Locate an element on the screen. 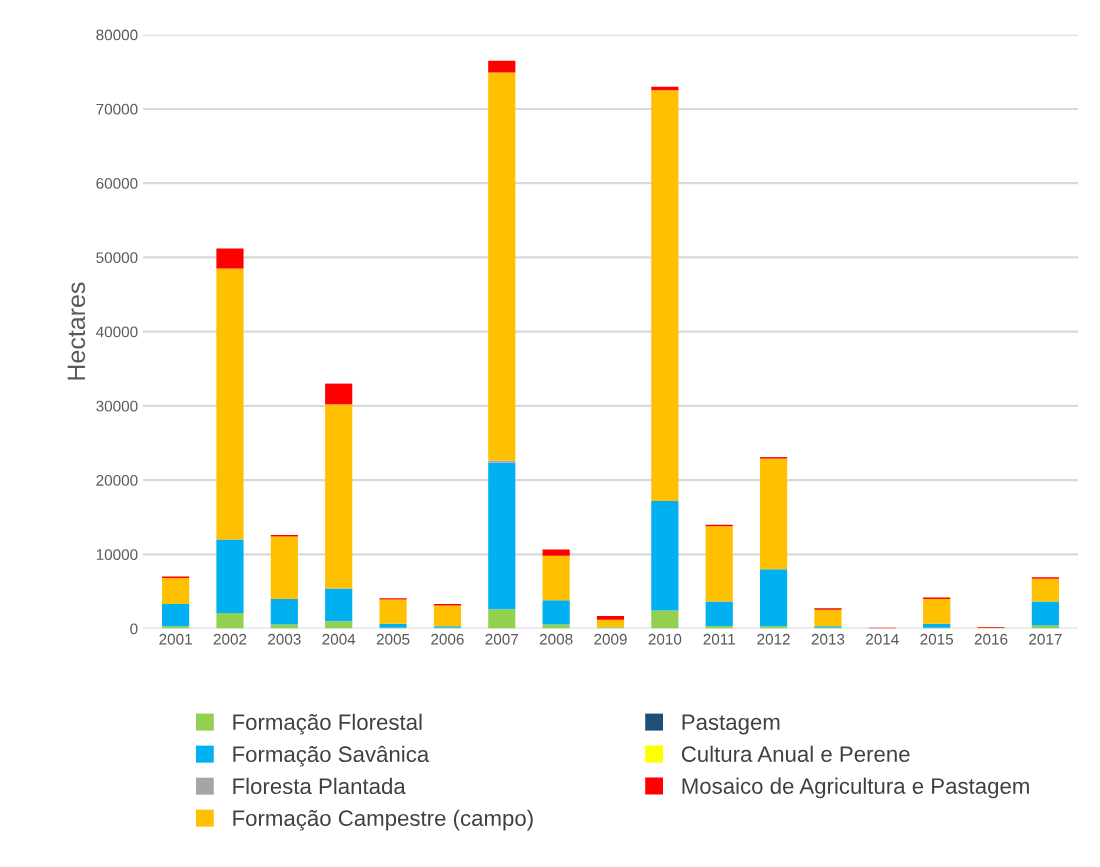 The height and width of the screenshot is (867, 1100). legend-label: Formação Campestre (campo) is located at coordinates (383, 820).